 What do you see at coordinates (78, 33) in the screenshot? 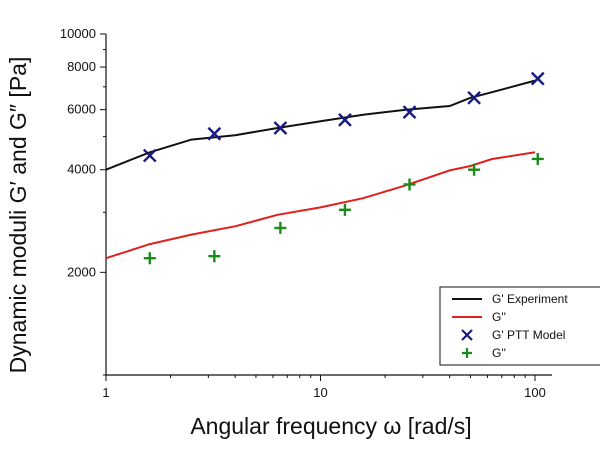
I see `y-tick-label: 10000` at bounding box center [78, 33].